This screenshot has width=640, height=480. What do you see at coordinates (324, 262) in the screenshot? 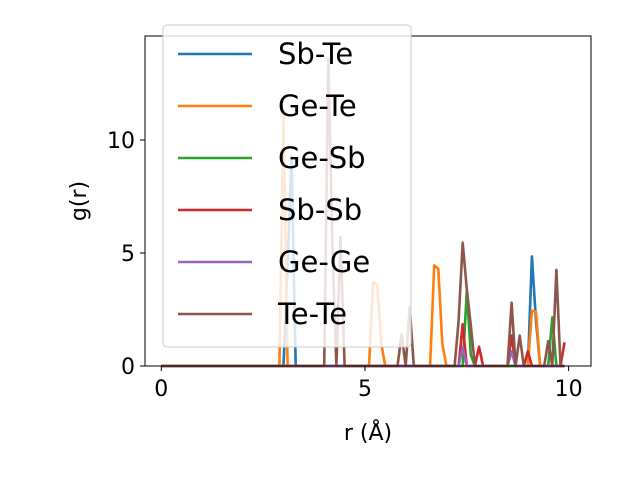
I see `legend-label: Ge-Ge` at bounding box center [324, 262].